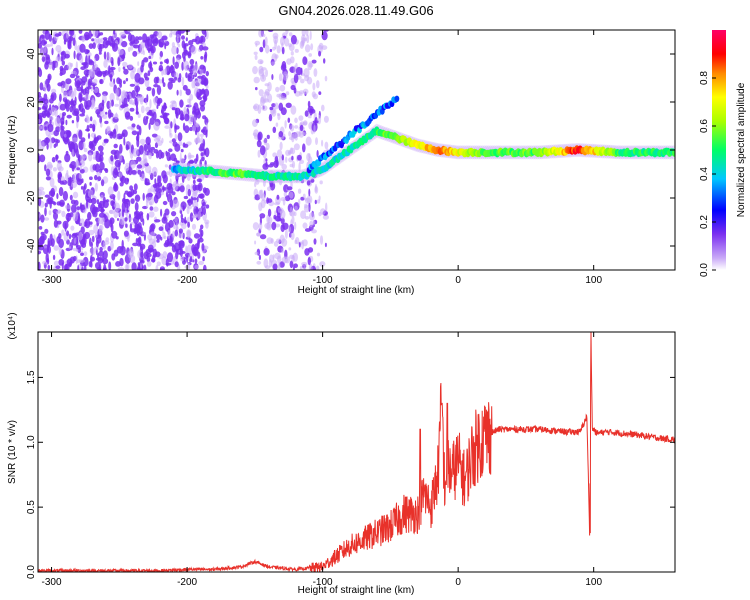  I want to click on y-tick-label: 0.0, so click(31, 572).